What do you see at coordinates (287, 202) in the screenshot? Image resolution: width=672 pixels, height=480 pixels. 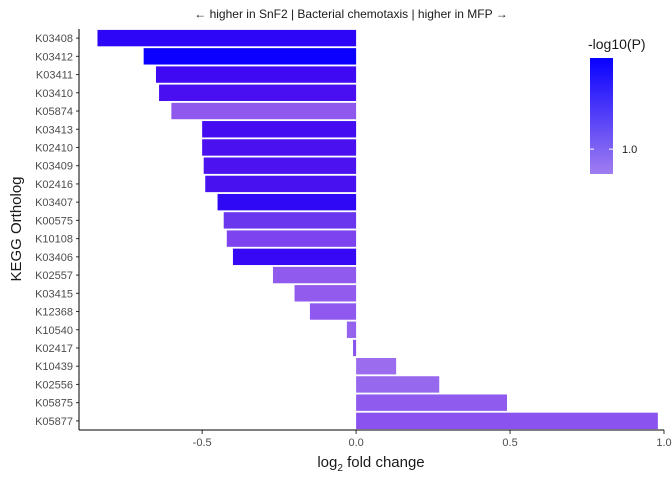 I see `bar-k03407` at bounding box center [287, 202].